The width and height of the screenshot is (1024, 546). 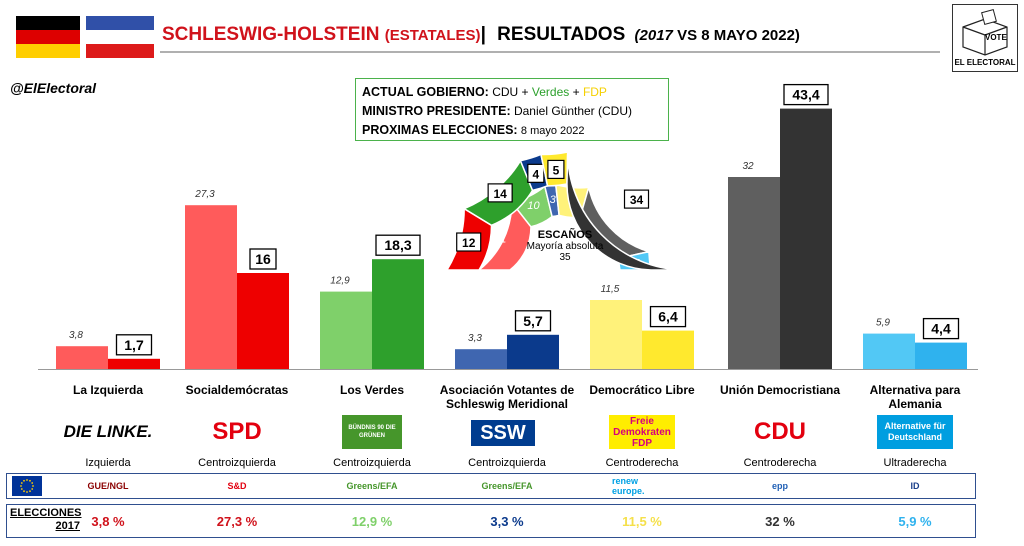 What do you see at coordinates (372, 390) in the screenshot?
I see `party-name: Los Verdes` at bounding box center [372, 390].